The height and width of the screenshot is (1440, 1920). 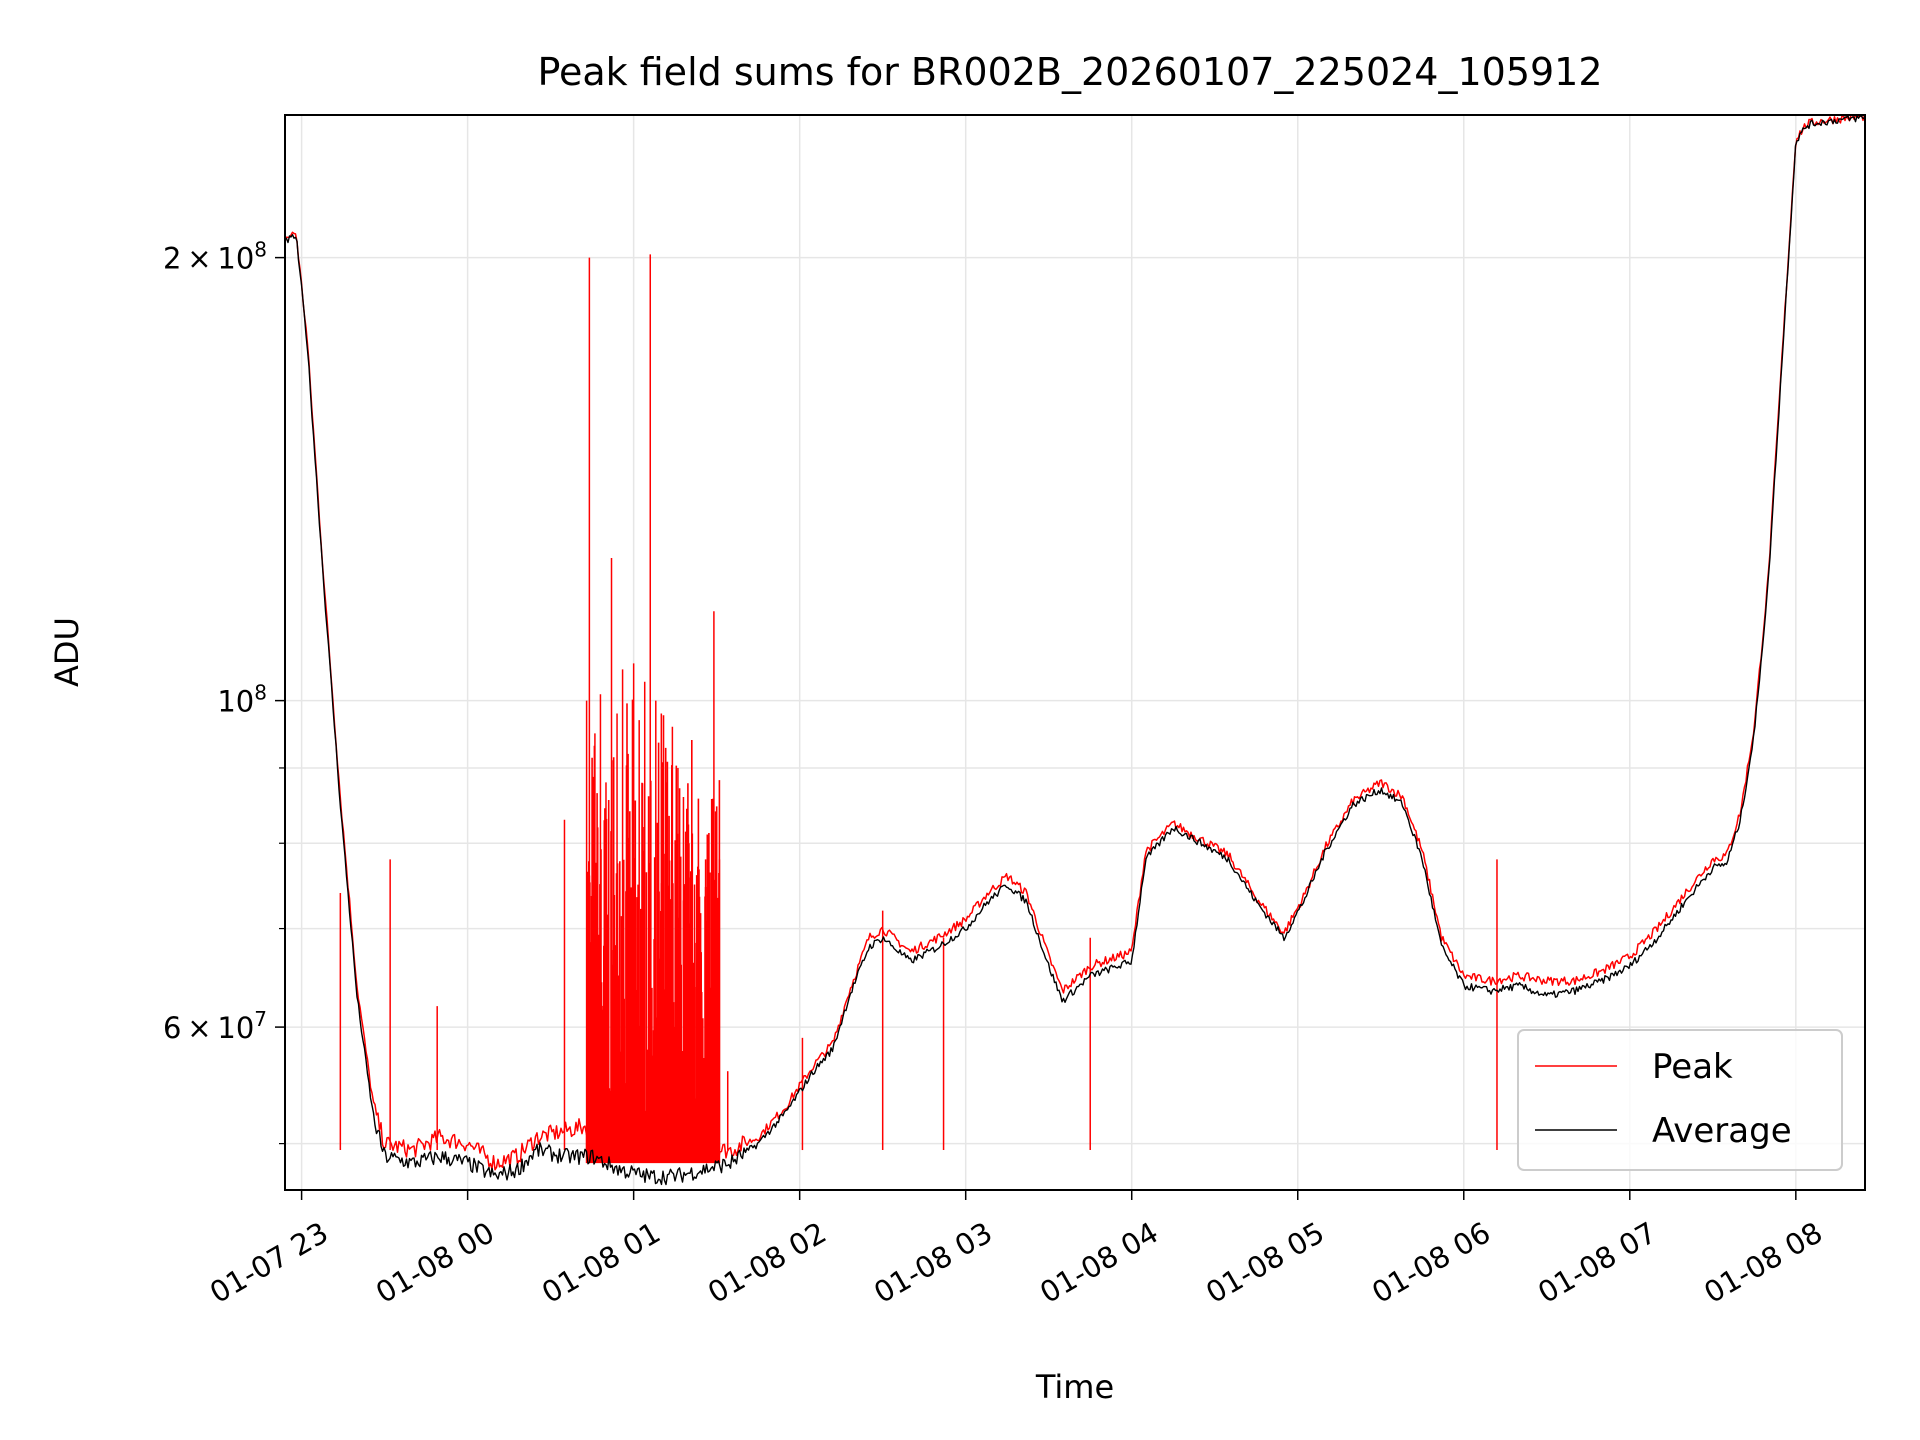 What do you see at coordinates (215, 257) in the screenshot?
I see `y-tick-label: 2 × 108` at bounding box center [215, 257].